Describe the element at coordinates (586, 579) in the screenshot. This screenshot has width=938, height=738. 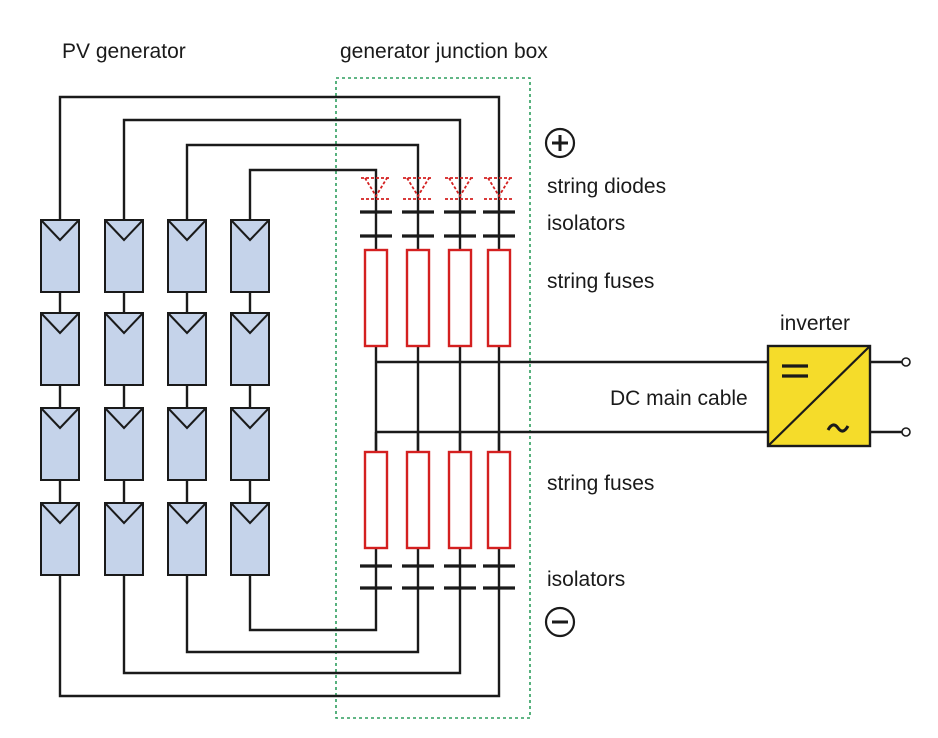
I see `isolators-bottom-label: isolators` at that location.